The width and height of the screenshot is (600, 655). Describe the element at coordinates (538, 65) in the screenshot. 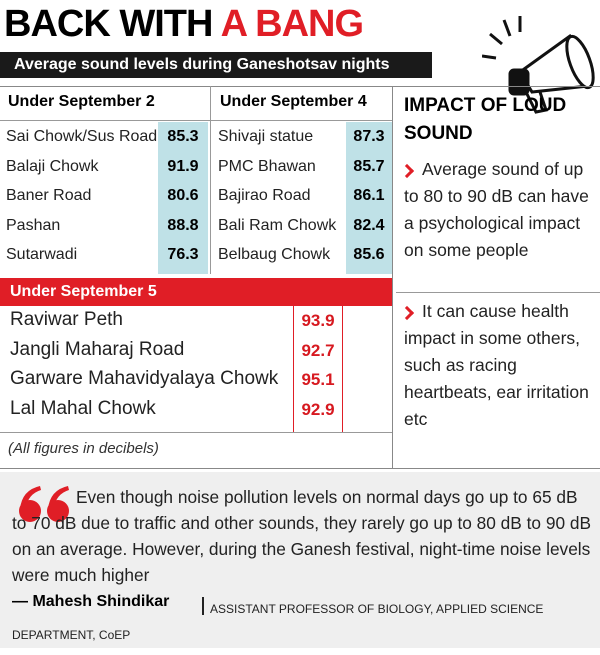

I see `megaphone-icon` at that location.